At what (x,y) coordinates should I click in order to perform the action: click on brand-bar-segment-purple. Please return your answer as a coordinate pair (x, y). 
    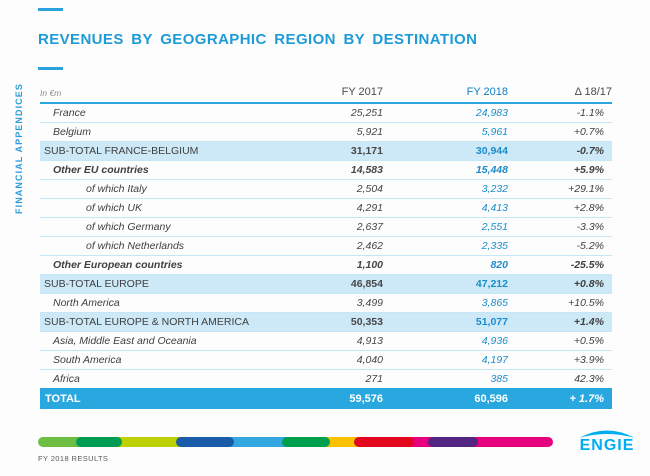
    Looking at the image, I should click on (453, 442).